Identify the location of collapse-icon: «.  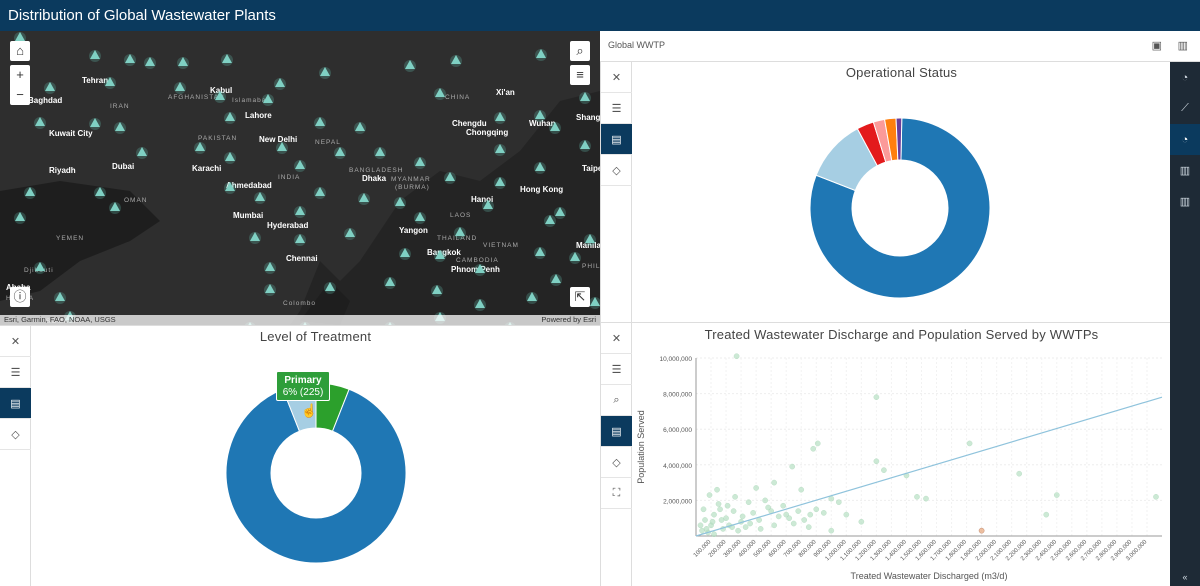
(1185, 577).